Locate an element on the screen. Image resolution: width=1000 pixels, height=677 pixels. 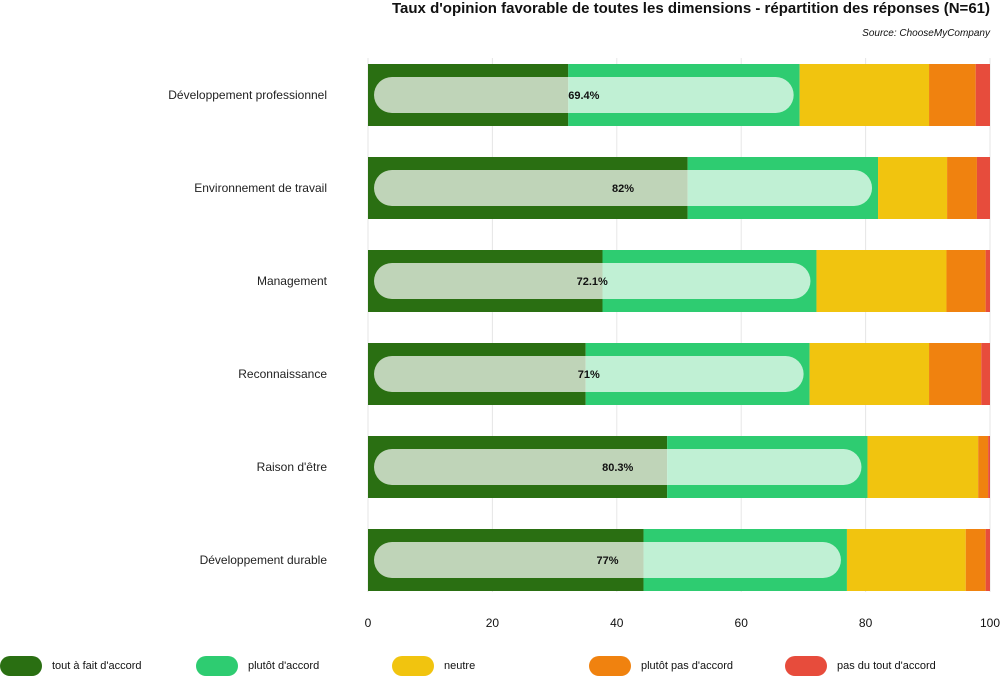
favorable-label-developpement-professionnel: 69.4% is located at coordinates (583, 96).